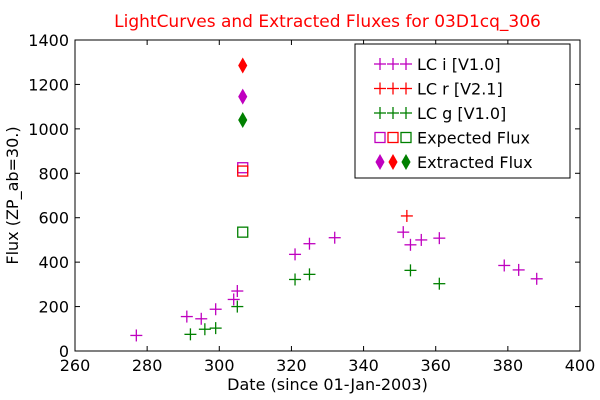  I want to click on x-tick-label: 260, so click(75, 365).